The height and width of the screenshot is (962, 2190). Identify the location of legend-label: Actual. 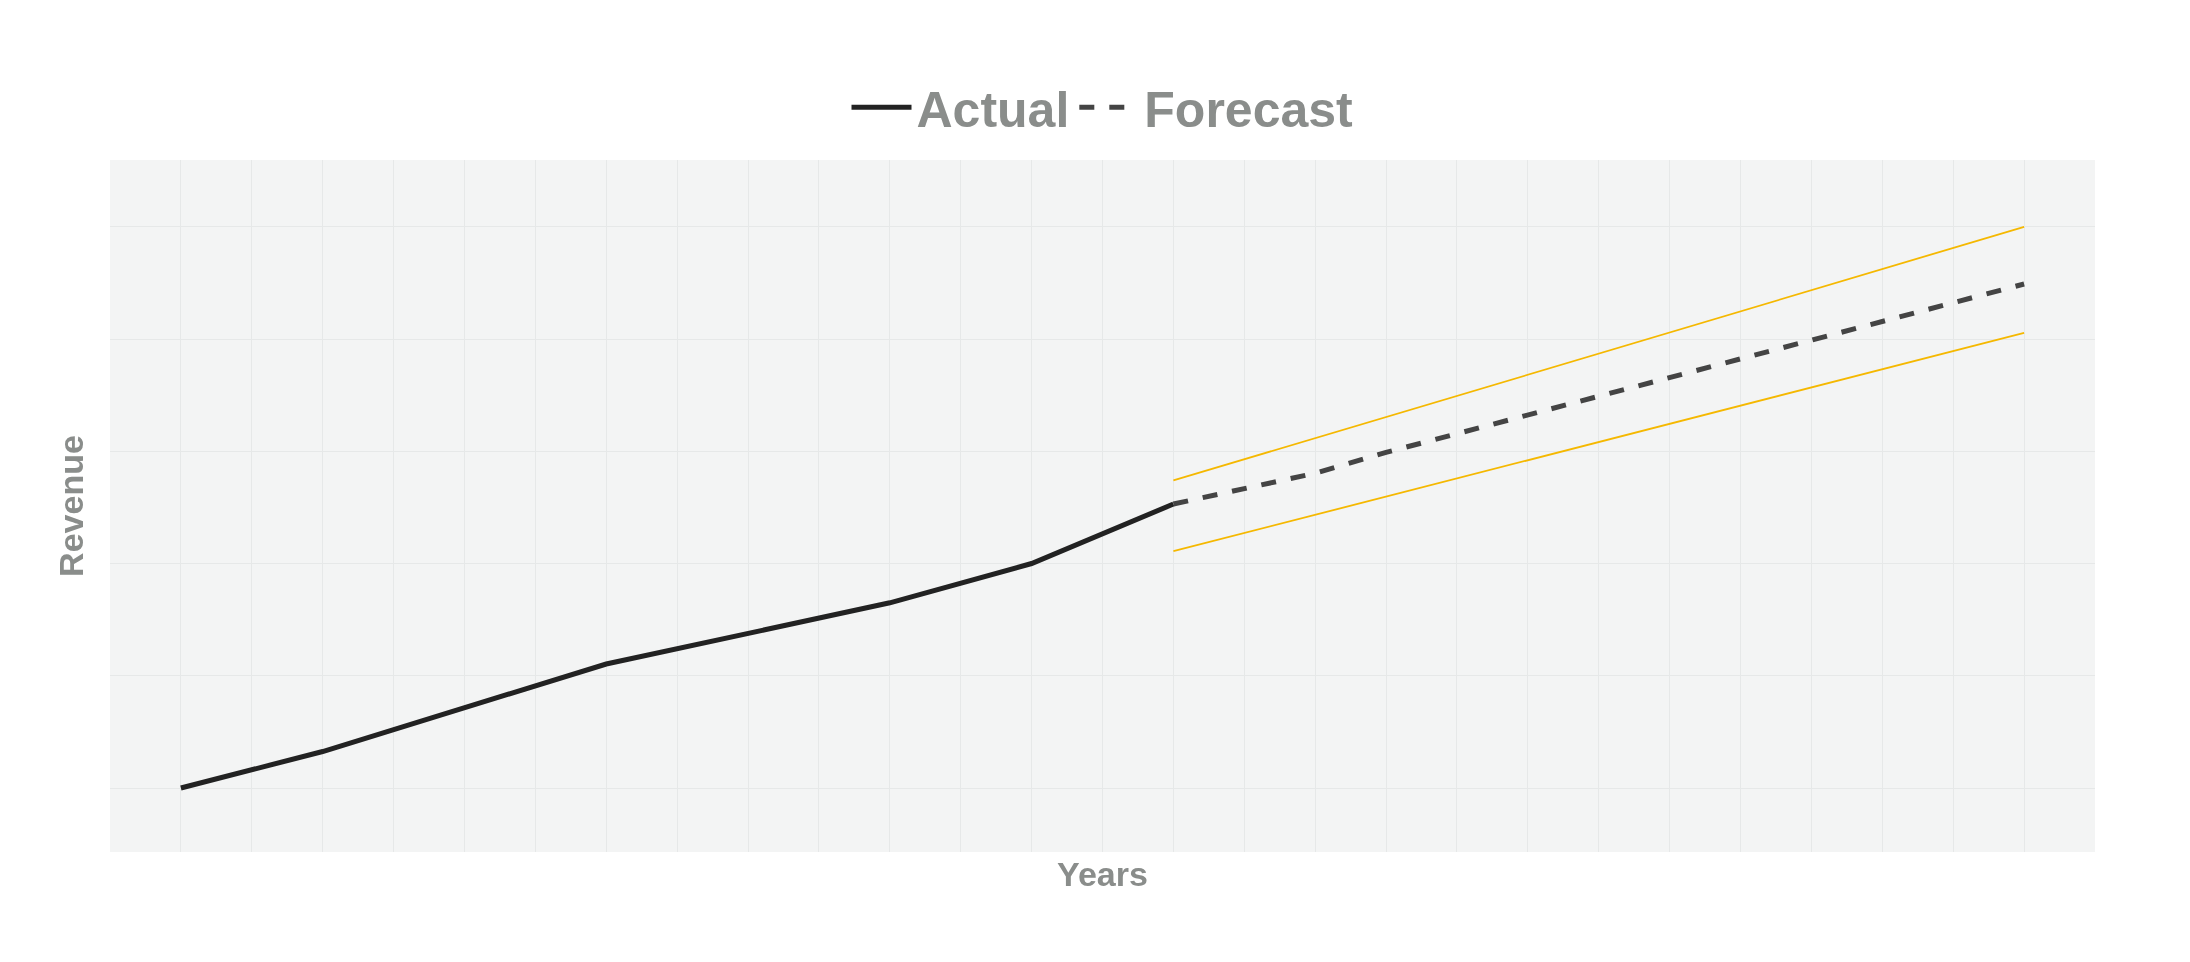
(993, 109).